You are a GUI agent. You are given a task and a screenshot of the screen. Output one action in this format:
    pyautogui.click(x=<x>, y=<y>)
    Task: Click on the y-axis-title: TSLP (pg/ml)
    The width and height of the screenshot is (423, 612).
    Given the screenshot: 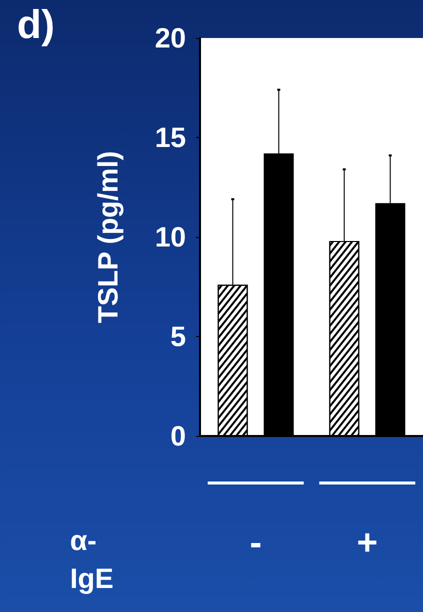 What is the action you would take?
    pyautogui.click(x=108, y=237)
    